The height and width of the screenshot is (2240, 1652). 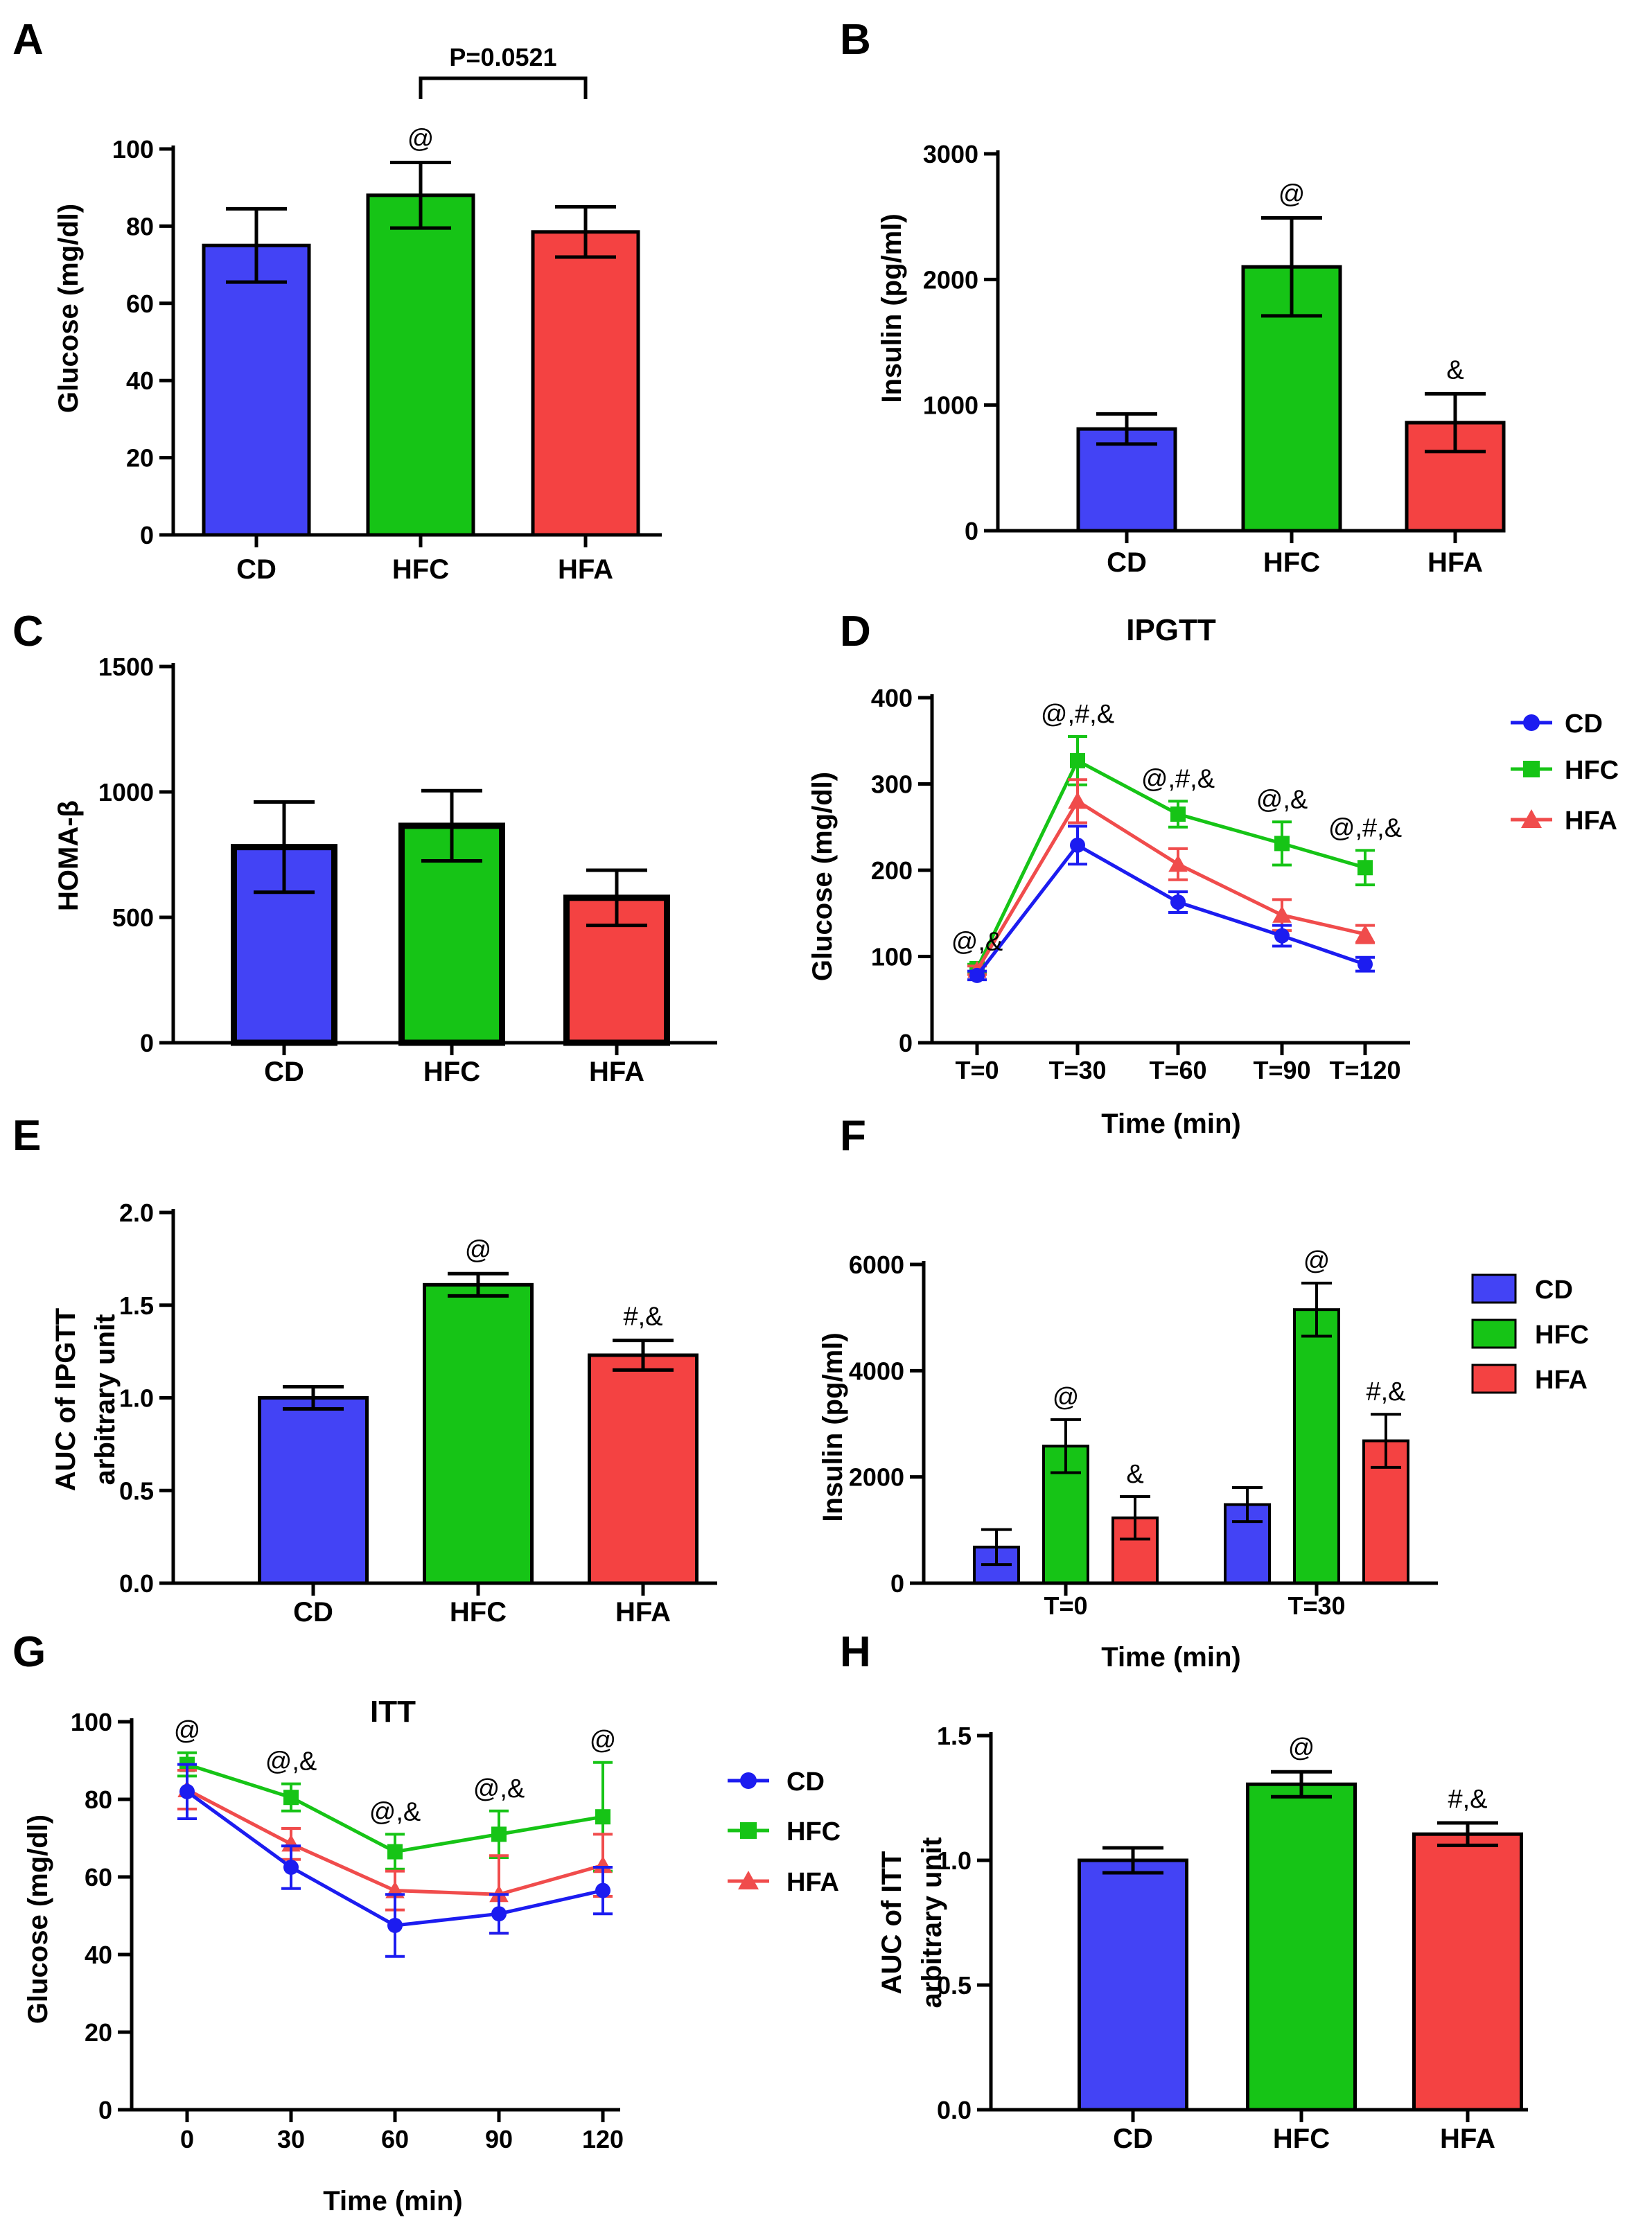 What do you see at coordinates (393, 1712) in the screenshot?
I see `chart-title: ITT` at bounding box center [393, 1712].